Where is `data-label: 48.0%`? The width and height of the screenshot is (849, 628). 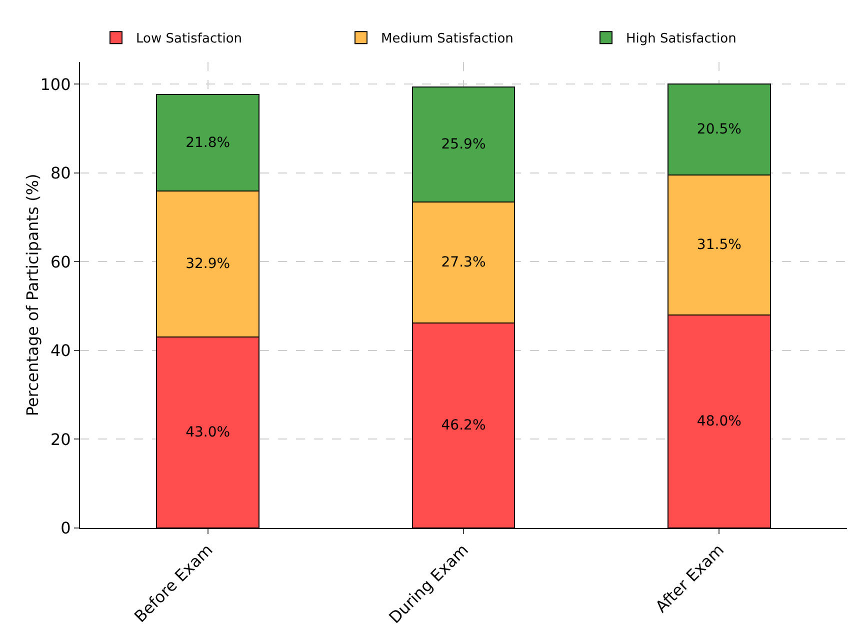
data-label: 48.0% is located at coordinates (719, 421).